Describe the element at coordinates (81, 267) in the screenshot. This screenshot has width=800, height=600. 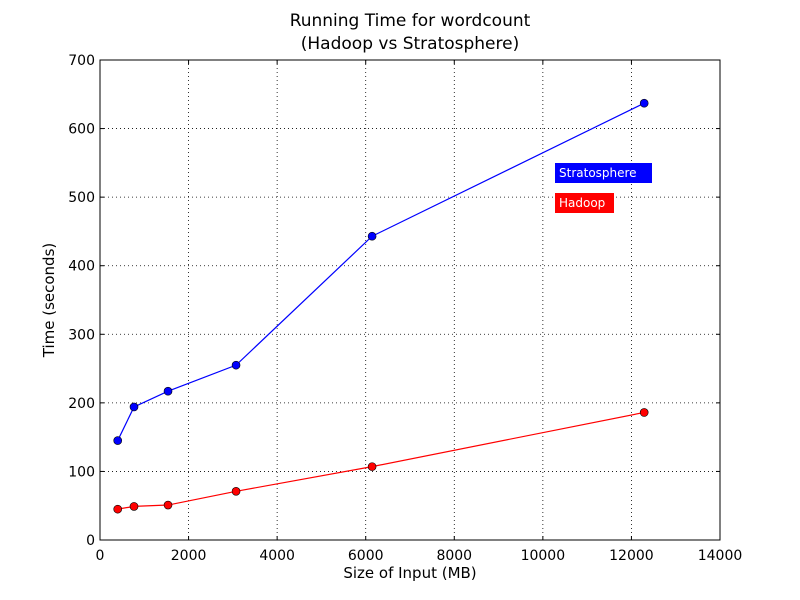
I see `y-tick-label: 400` at that location.